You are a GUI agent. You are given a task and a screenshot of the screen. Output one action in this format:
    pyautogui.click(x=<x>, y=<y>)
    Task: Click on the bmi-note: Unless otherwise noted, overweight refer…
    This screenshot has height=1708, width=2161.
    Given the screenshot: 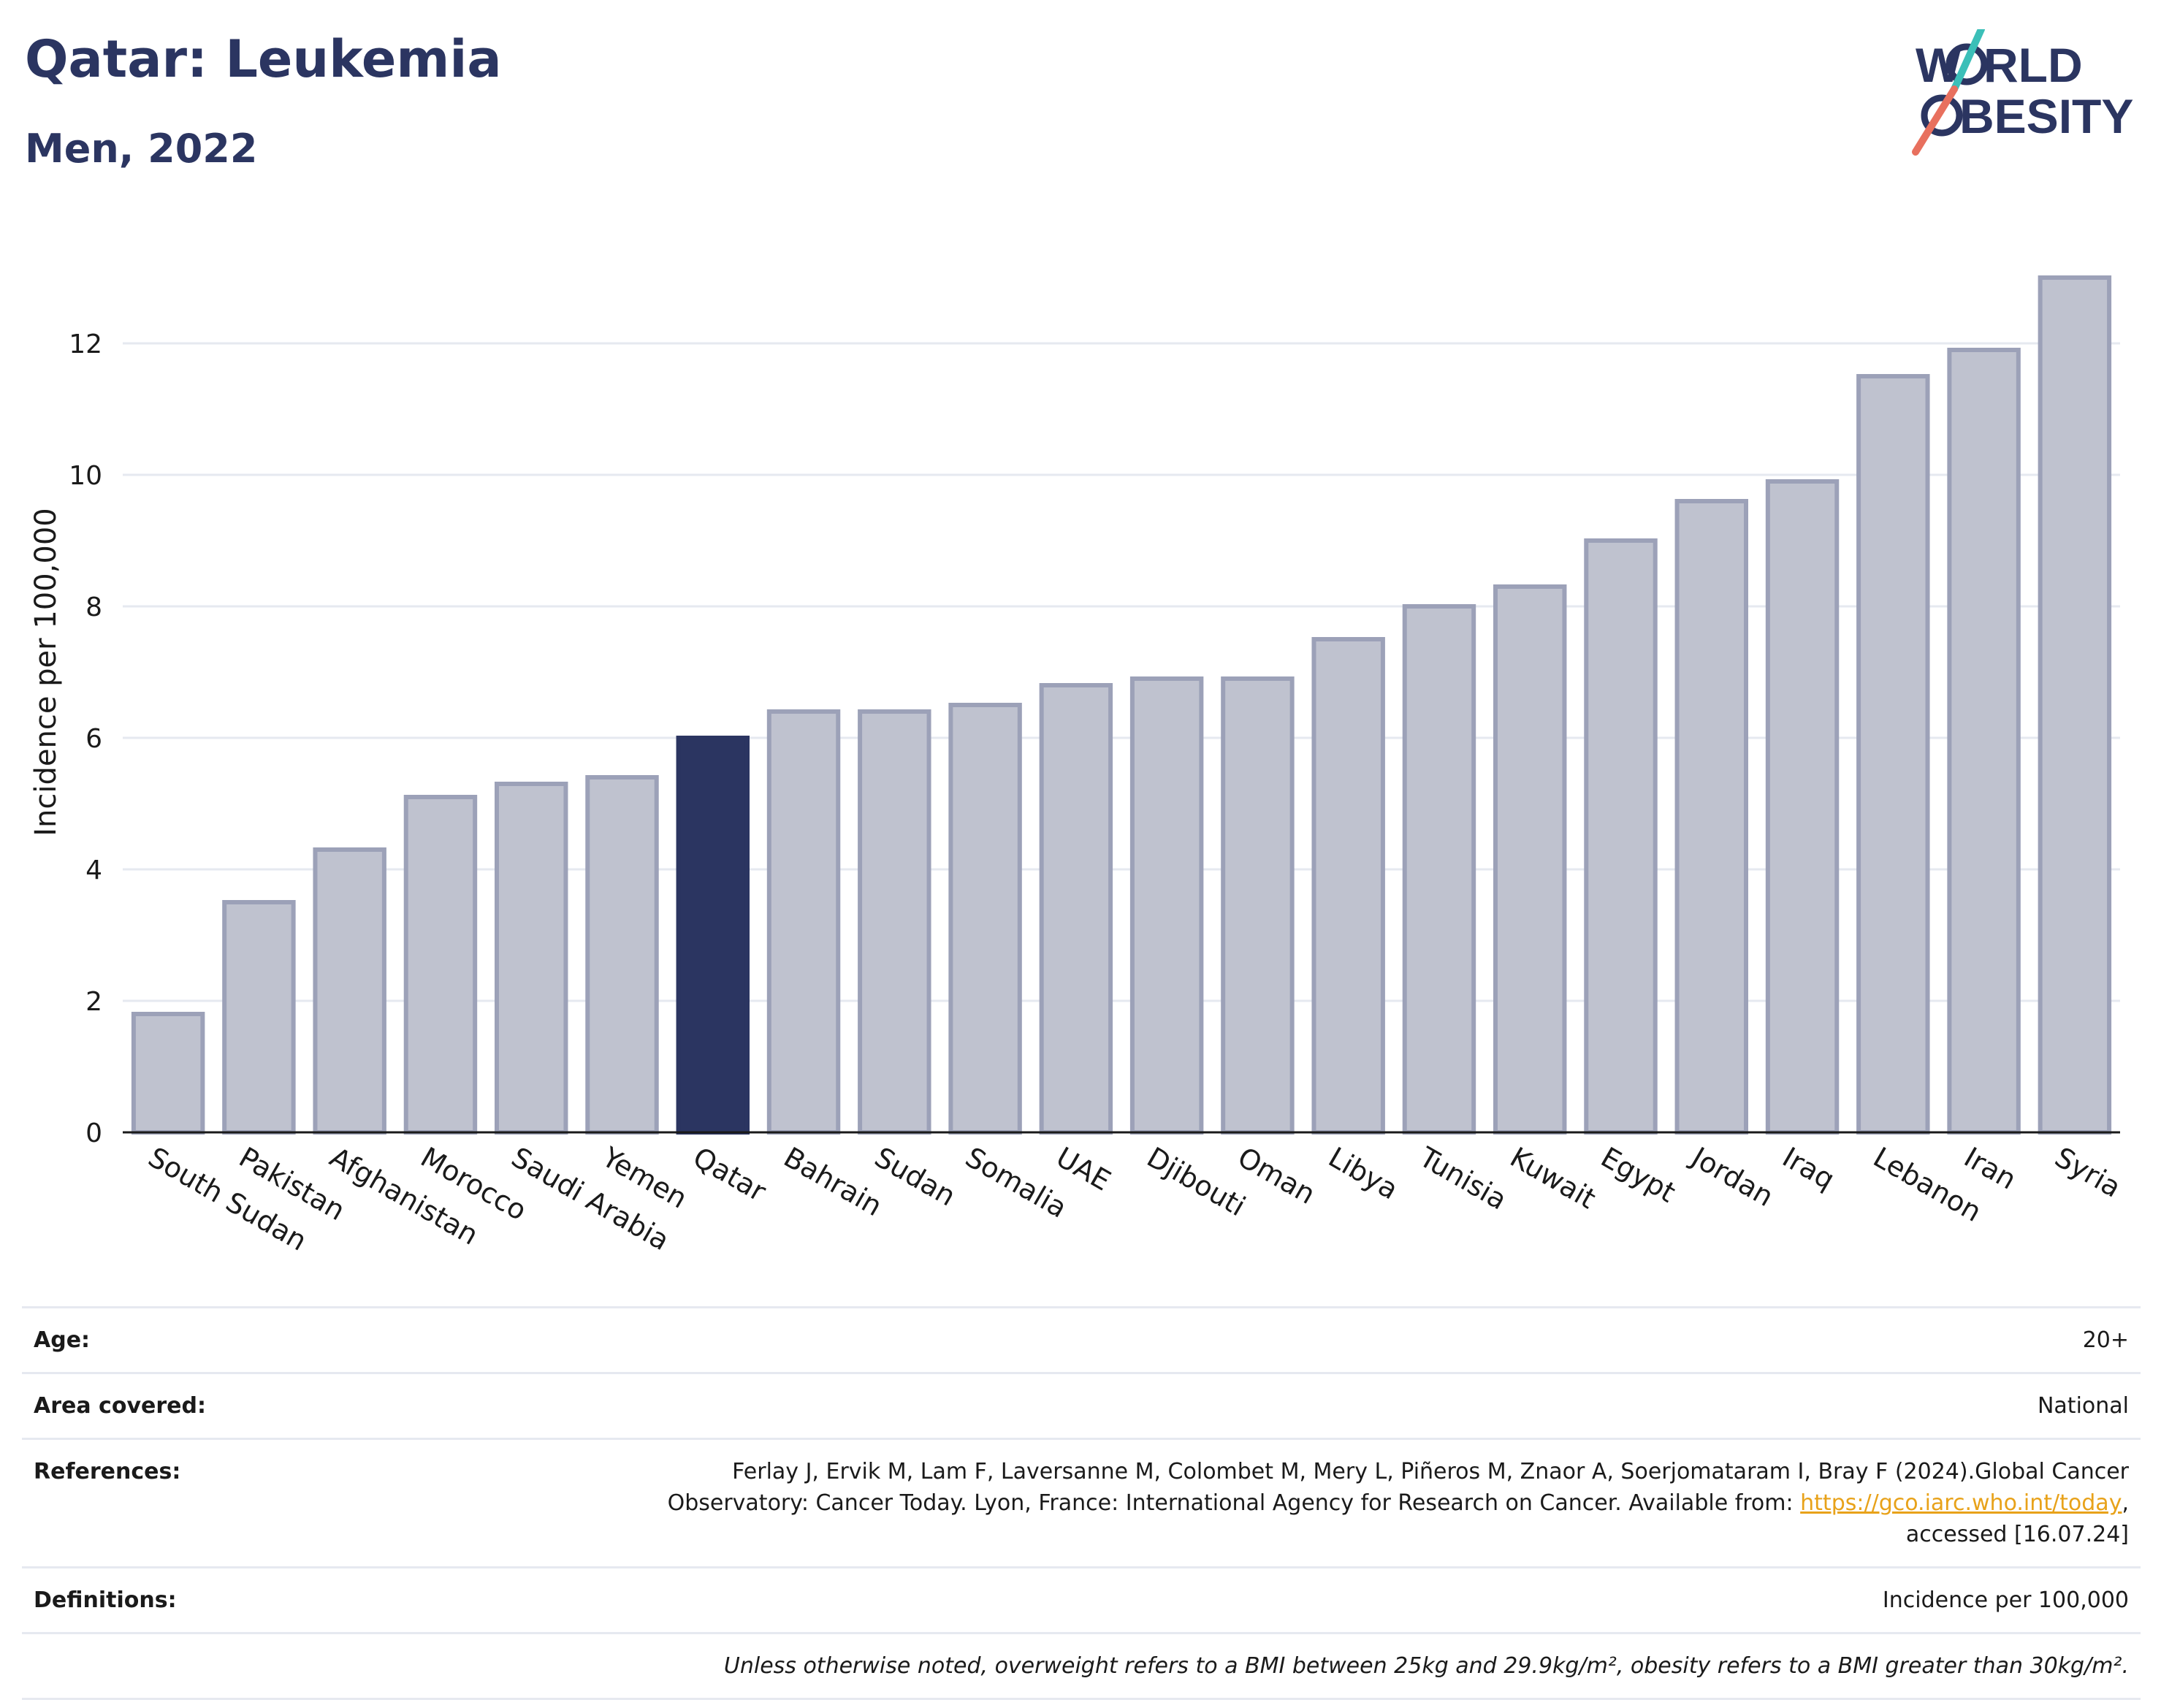 What is the action you would take?
    pyautogui.click(x=1283, y=1666)
    